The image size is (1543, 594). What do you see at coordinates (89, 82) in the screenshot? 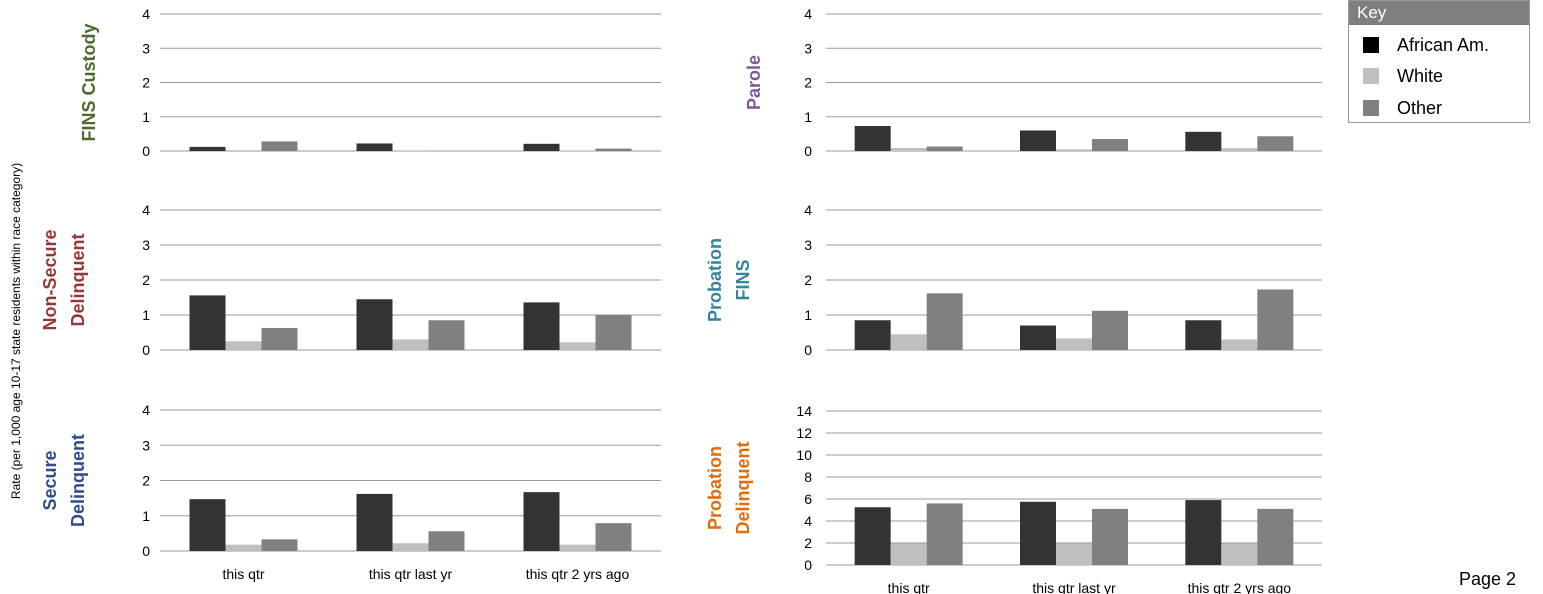
I see `panel-title: FINS Custody` at bounding box center [89, 82].